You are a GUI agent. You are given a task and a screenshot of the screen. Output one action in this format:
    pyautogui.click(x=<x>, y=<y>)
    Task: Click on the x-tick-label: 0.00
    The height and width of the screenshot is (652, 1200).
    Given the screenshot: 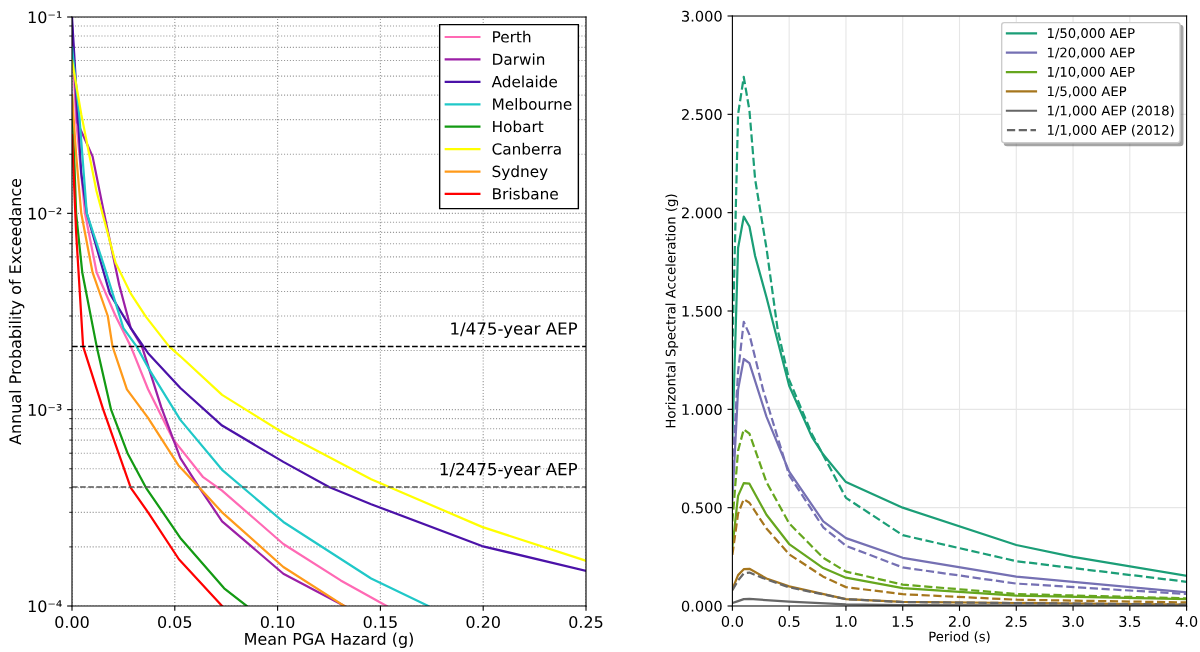 What is the action you would take?
    pyautogui.click(x=72, y=622)
    